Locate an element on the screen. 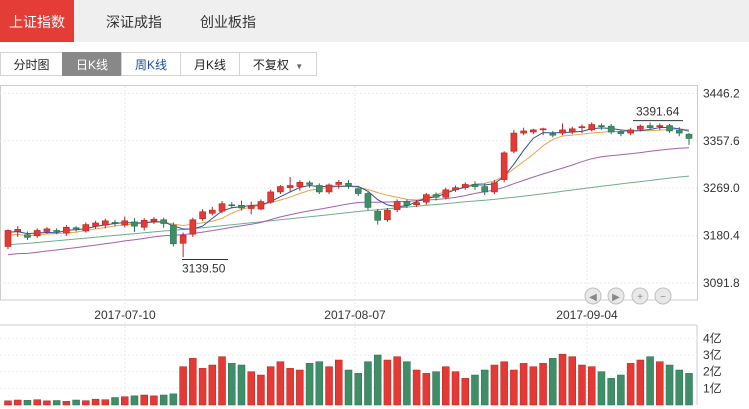 This screenshot has width=749, height=409. adjust-dropdown: 不复权 ▼ is located at coordinates (278, 64).